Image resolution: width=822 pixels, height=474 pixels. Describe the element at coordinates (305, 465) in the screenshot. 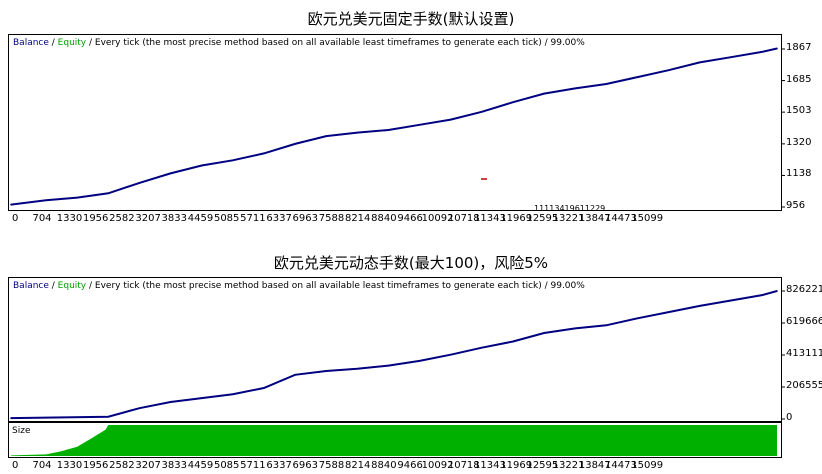

I see `x-tick-label: 6963` at that location.